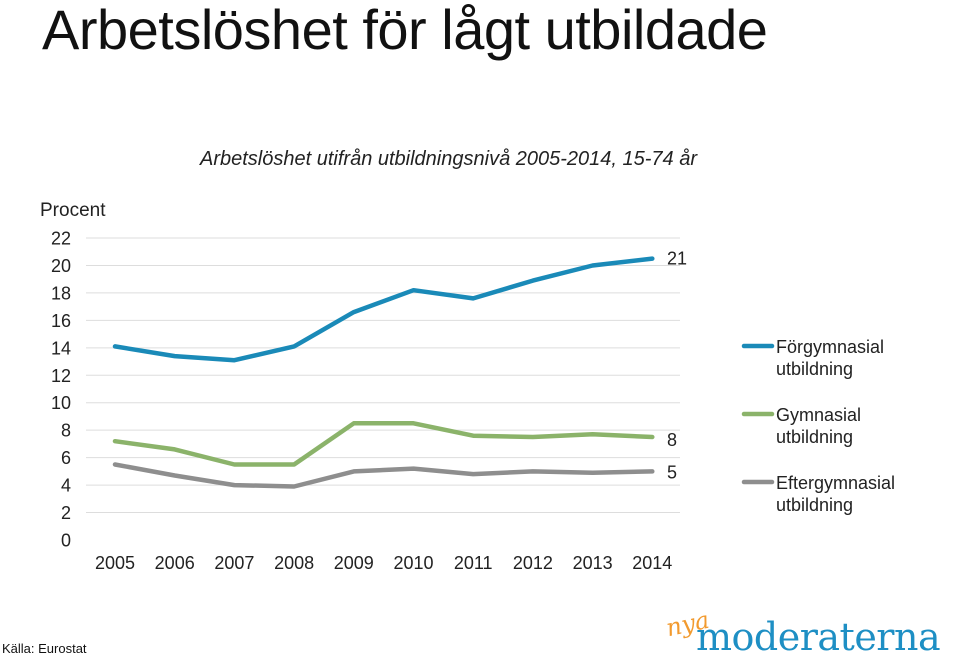  Describe the element at coordinates (294, 563) in the screenshot. I see `x-tick-label: 2008` at that location.